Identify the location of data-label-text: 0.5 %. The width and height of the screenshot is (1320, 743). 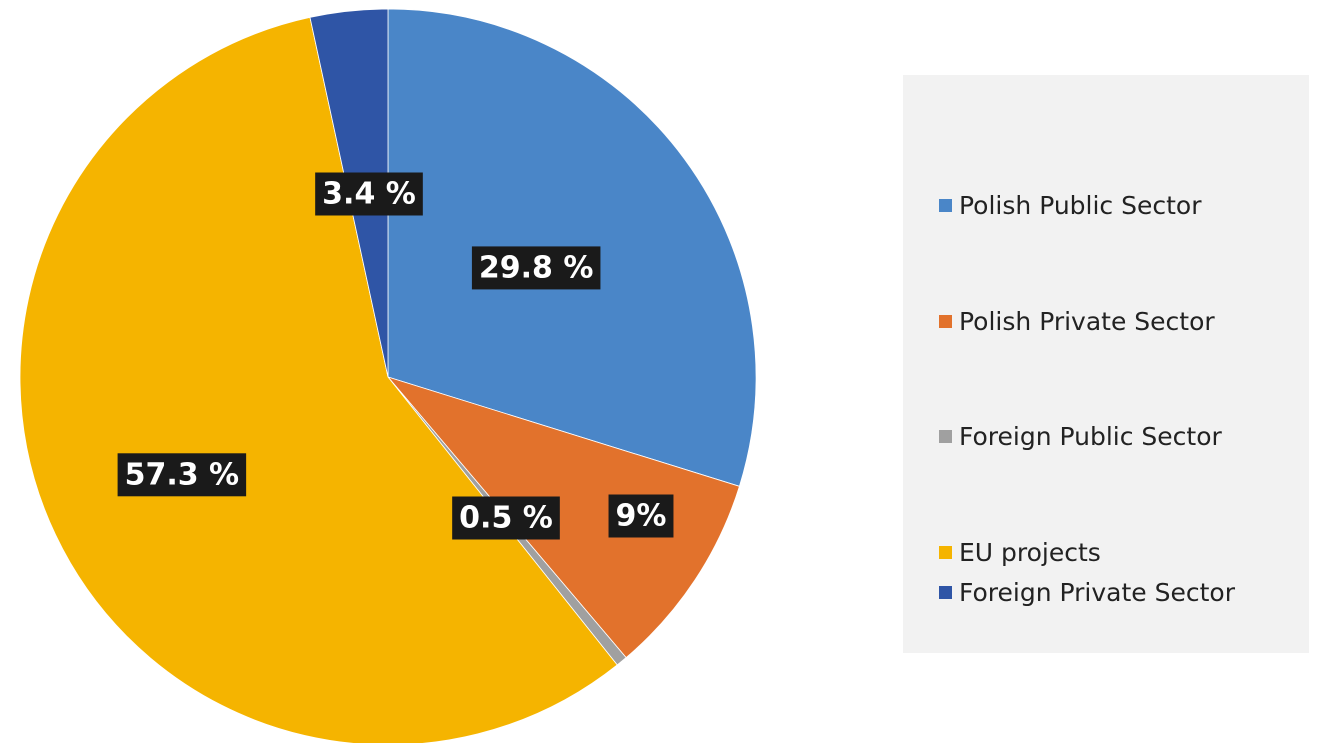
(506, 518).